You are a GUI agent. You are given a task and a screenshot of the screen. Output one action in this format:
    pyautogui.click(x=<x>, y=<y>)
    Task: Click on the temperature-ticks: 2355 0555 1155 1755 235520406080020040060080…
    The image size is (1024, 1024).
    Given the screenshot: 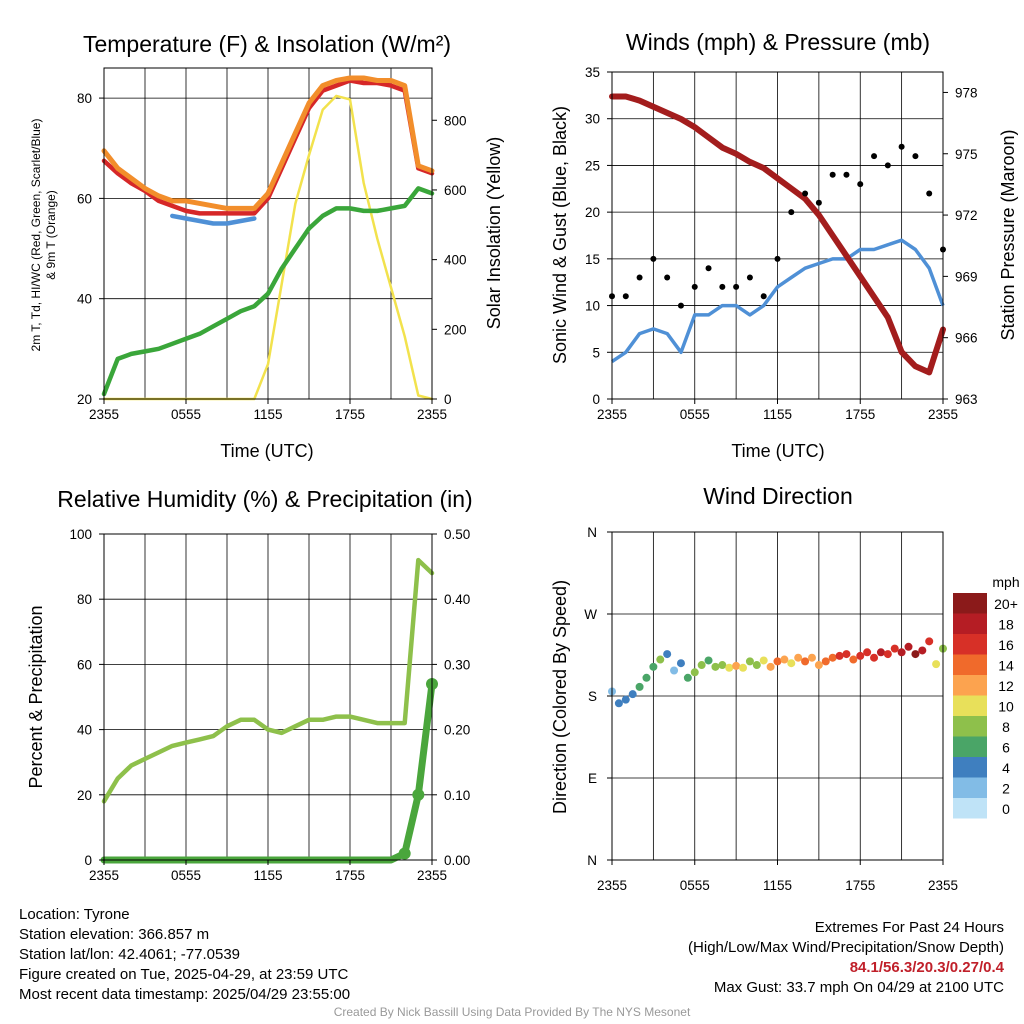 What is the action you would take?
    pyautogui.click(x=272, y=256)
    